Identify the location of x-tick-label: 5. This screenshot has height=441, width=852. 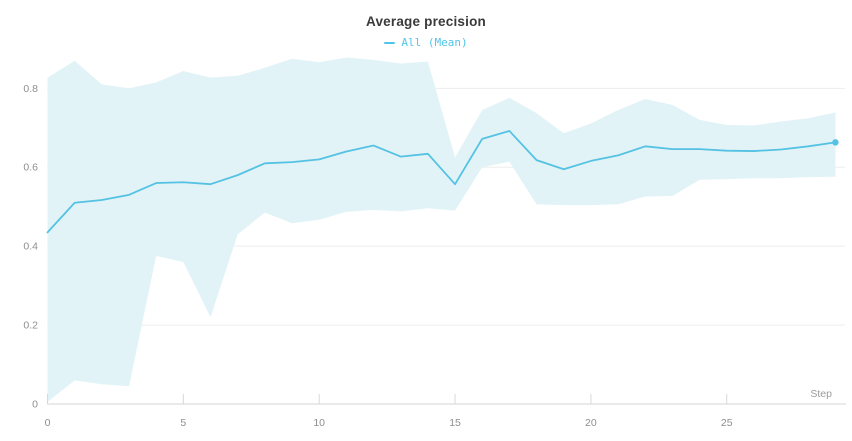
(183, 423).